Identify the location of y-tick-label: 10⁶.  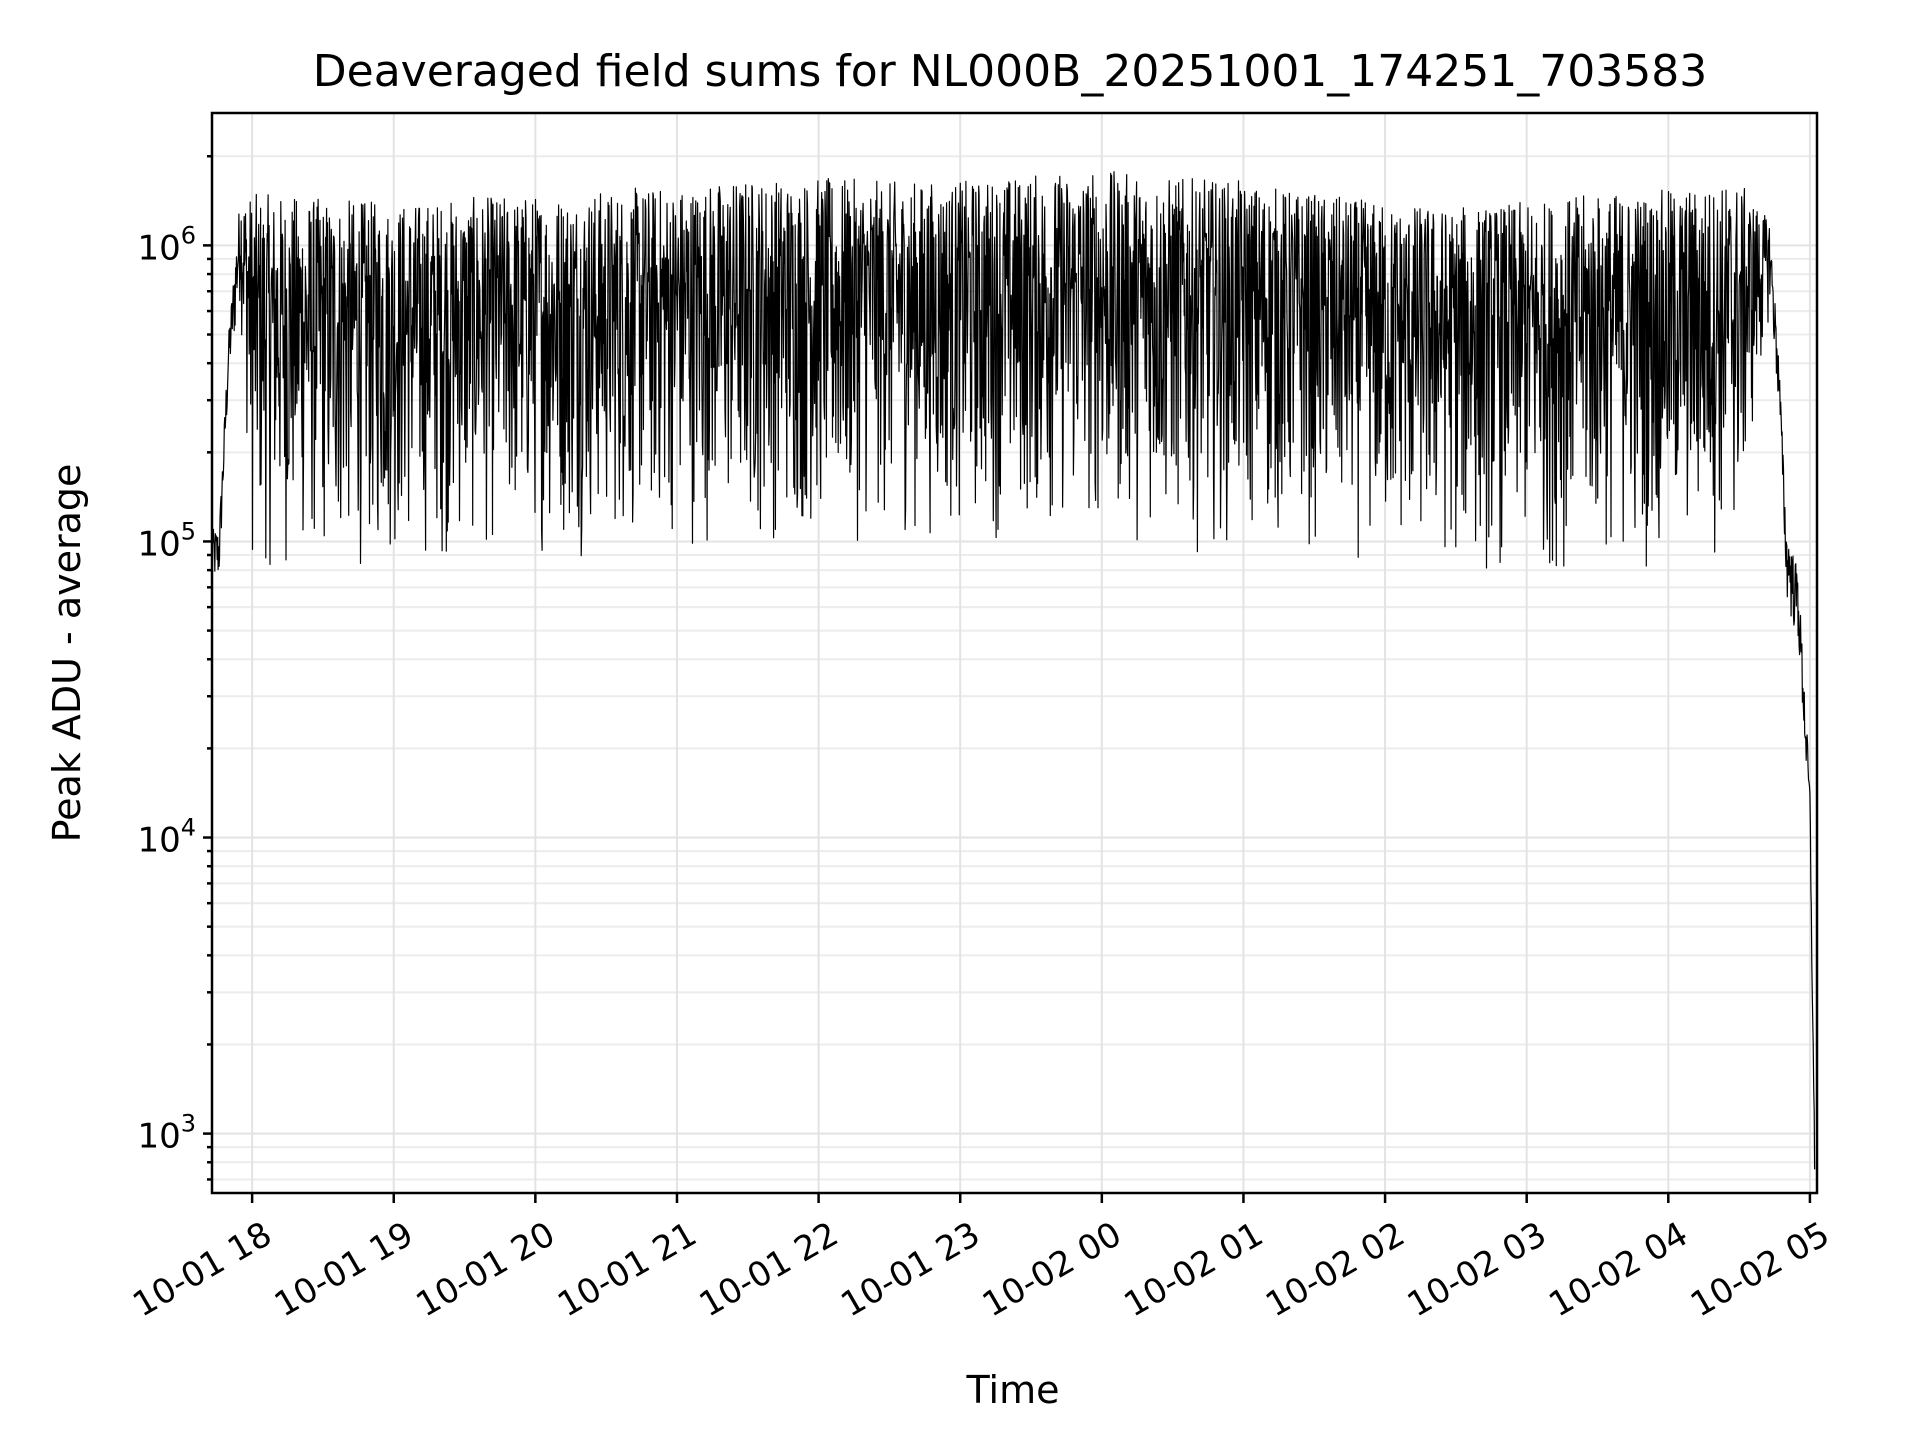
(166, 244).